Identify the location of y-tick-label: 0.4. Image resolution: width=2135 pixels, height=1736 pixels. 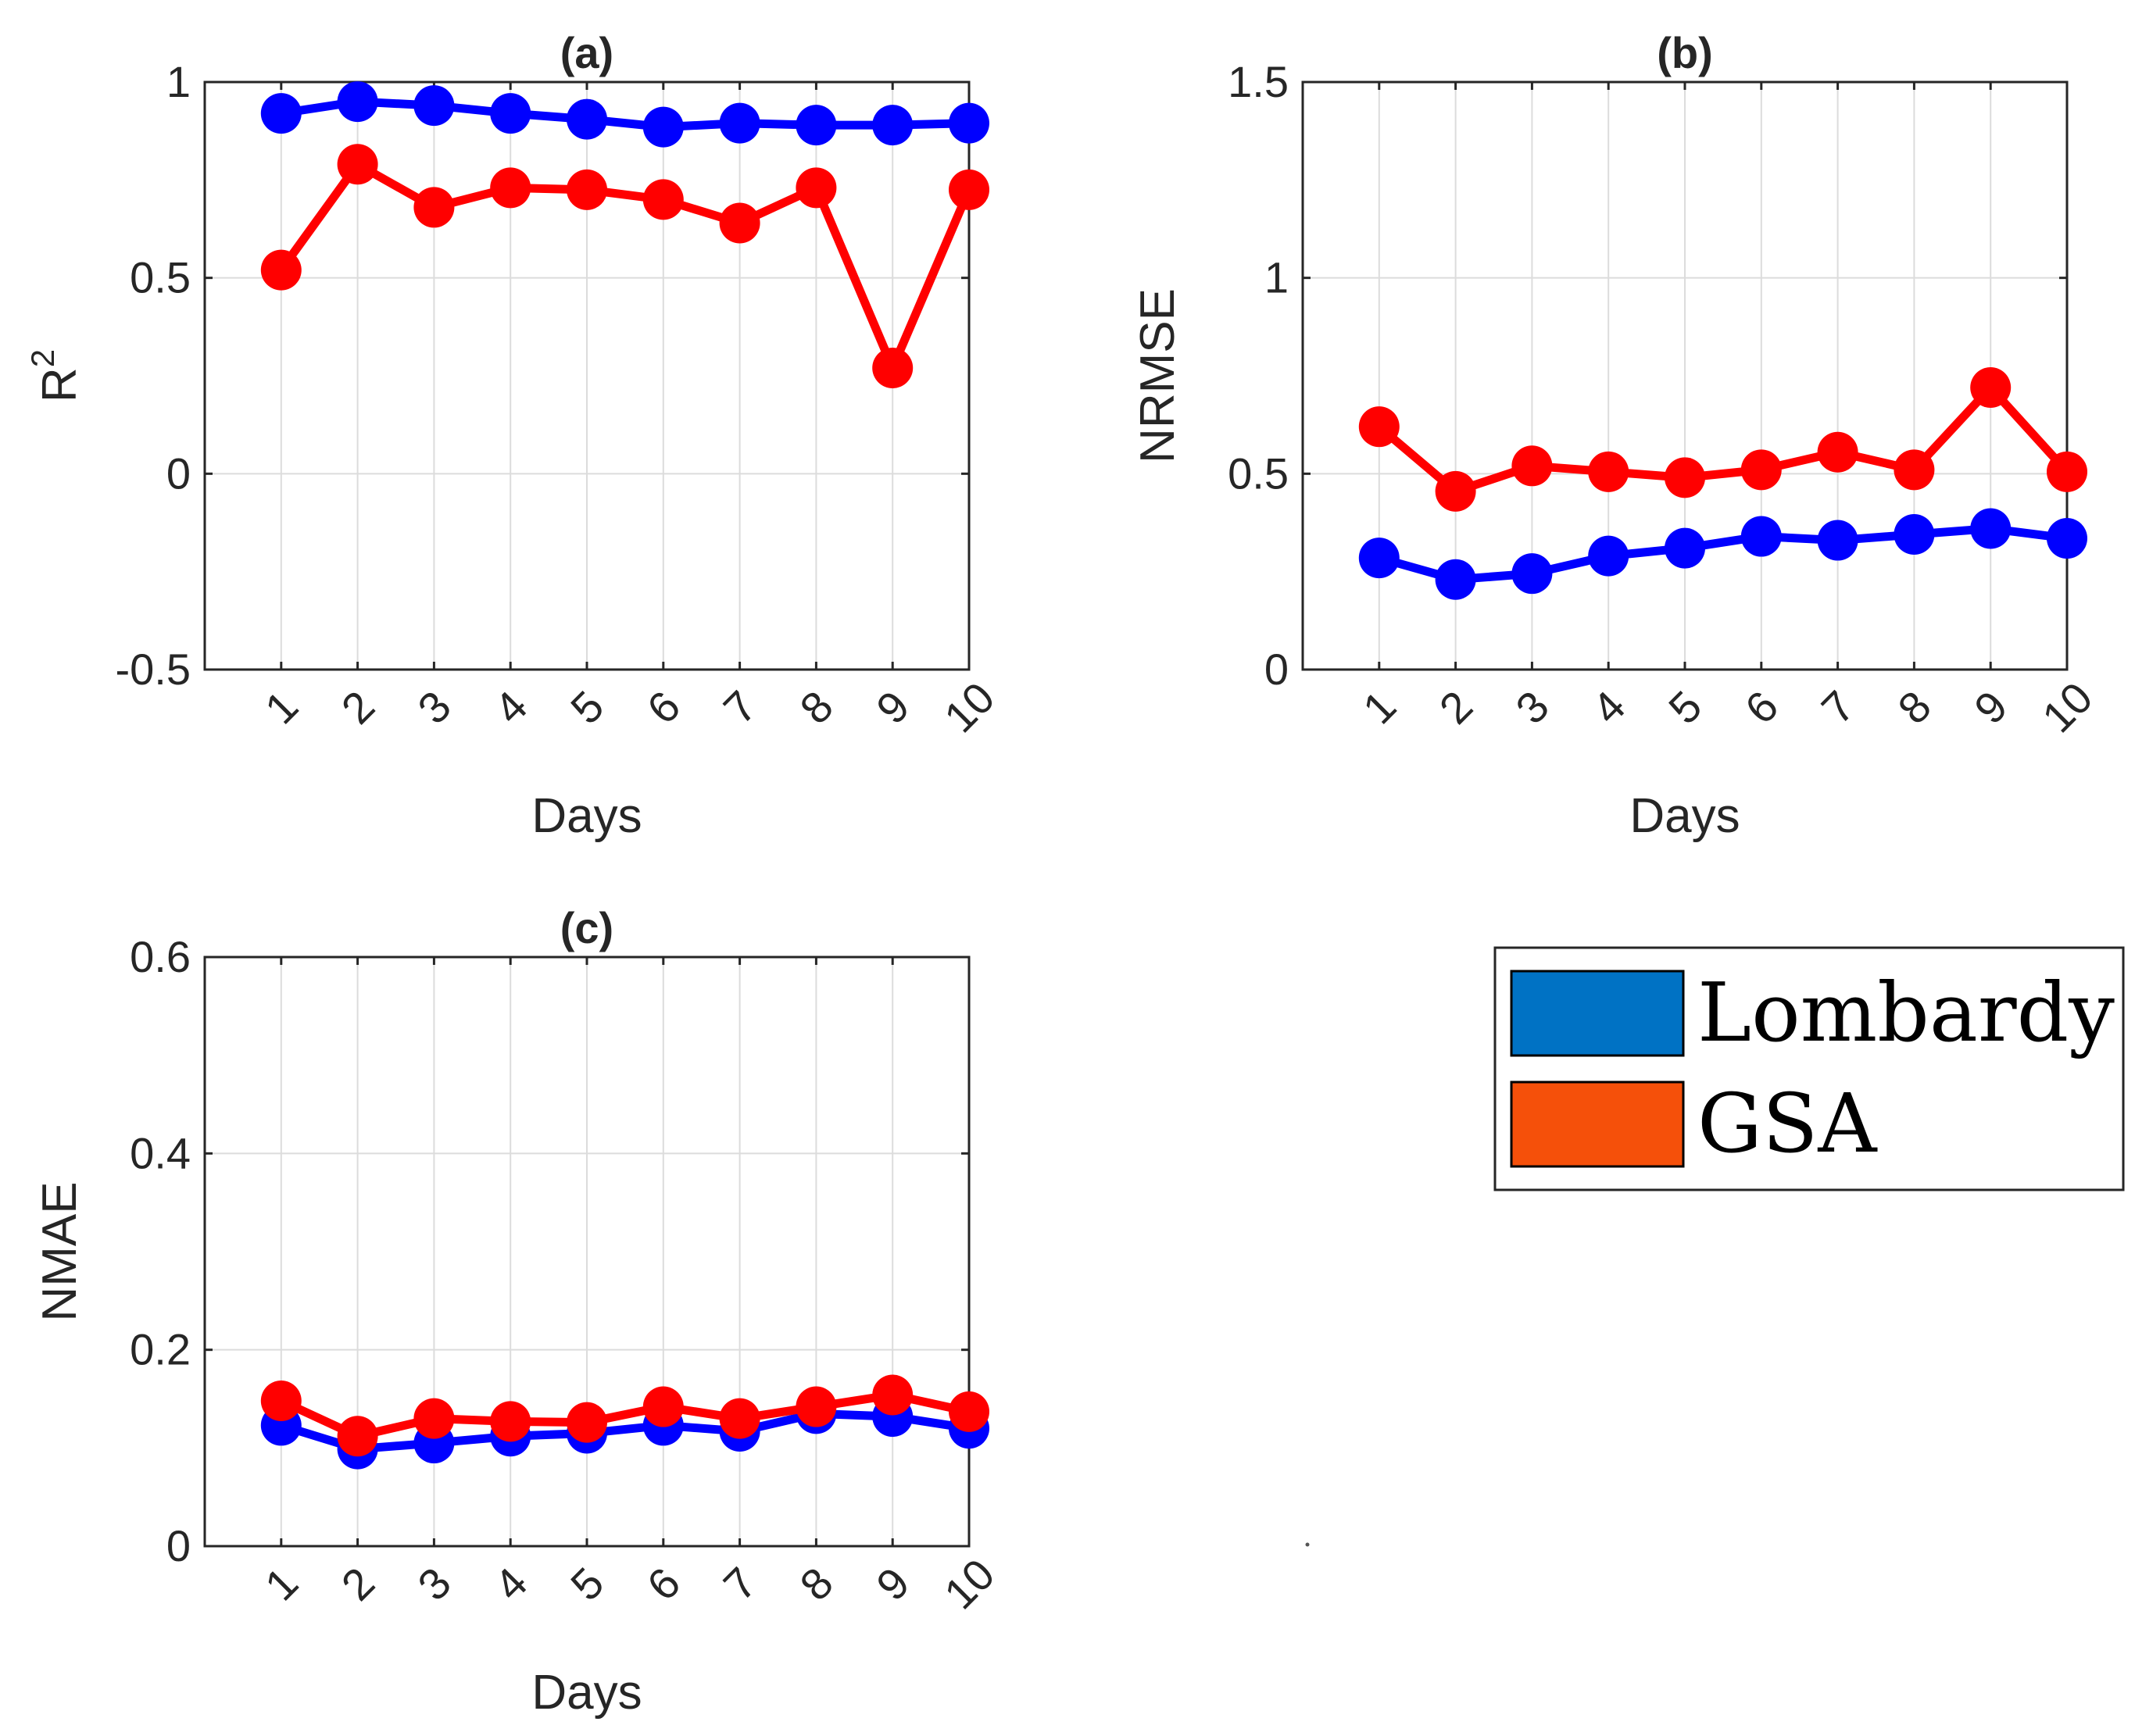
(160, 1152).